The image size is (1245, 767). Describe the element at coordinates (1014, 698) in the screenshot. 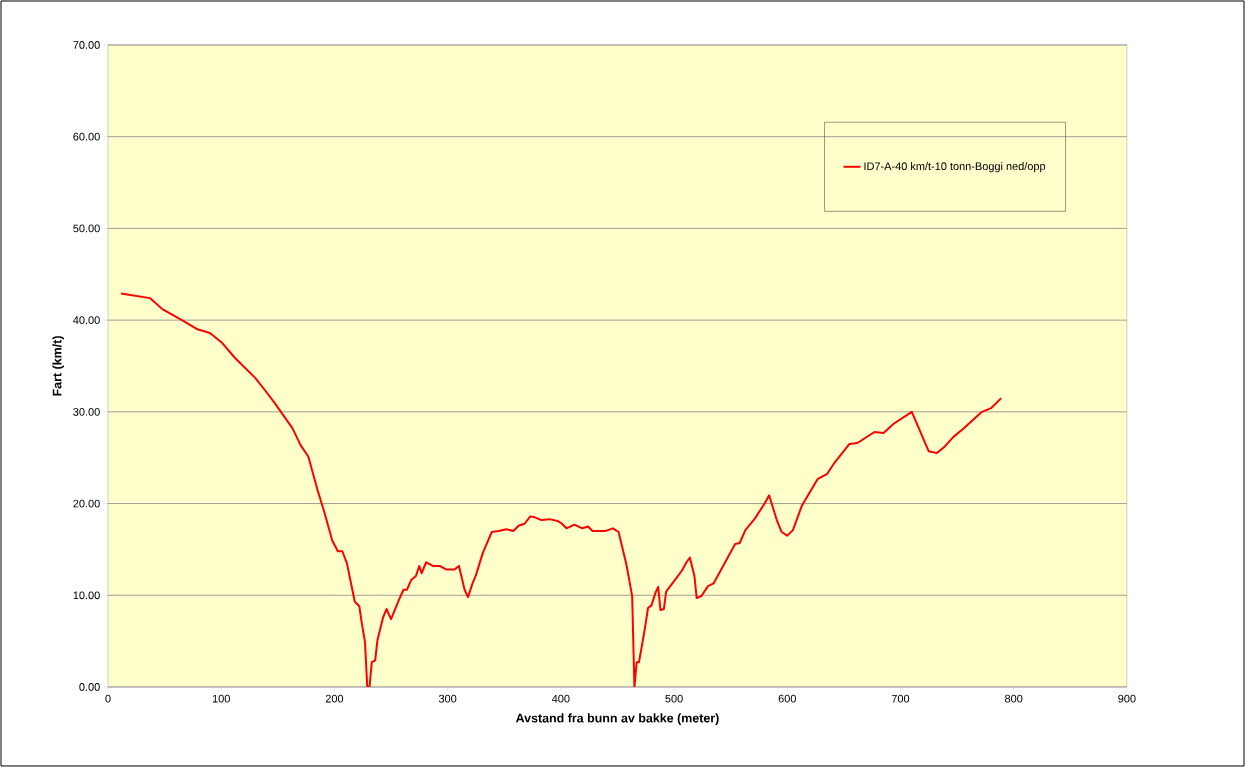

I see `x-tick-label: 800` at that location.